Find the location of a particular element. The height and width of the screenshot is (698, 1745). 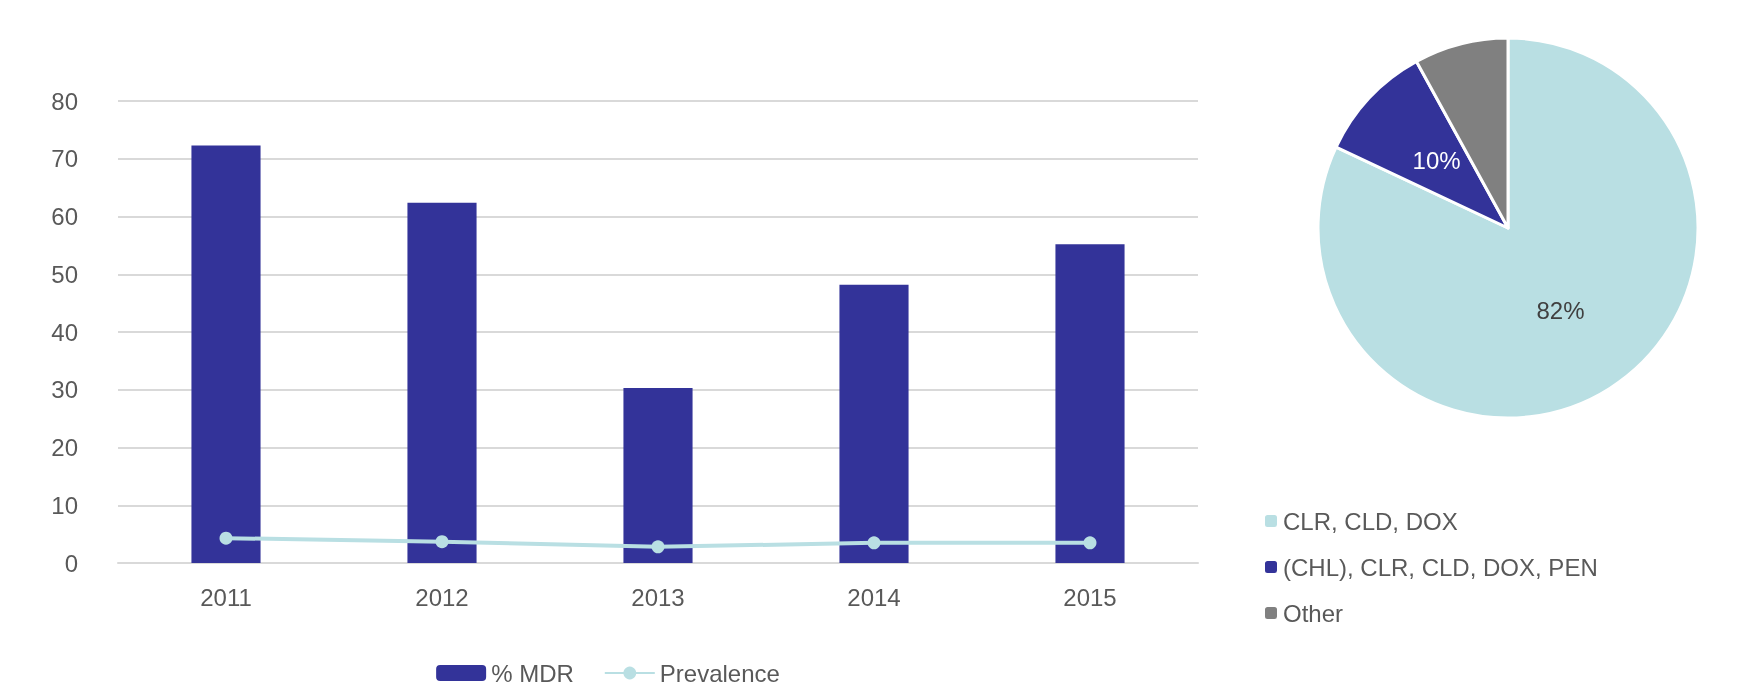

y-tick-label: 80 is located at coordinates (64, 101).